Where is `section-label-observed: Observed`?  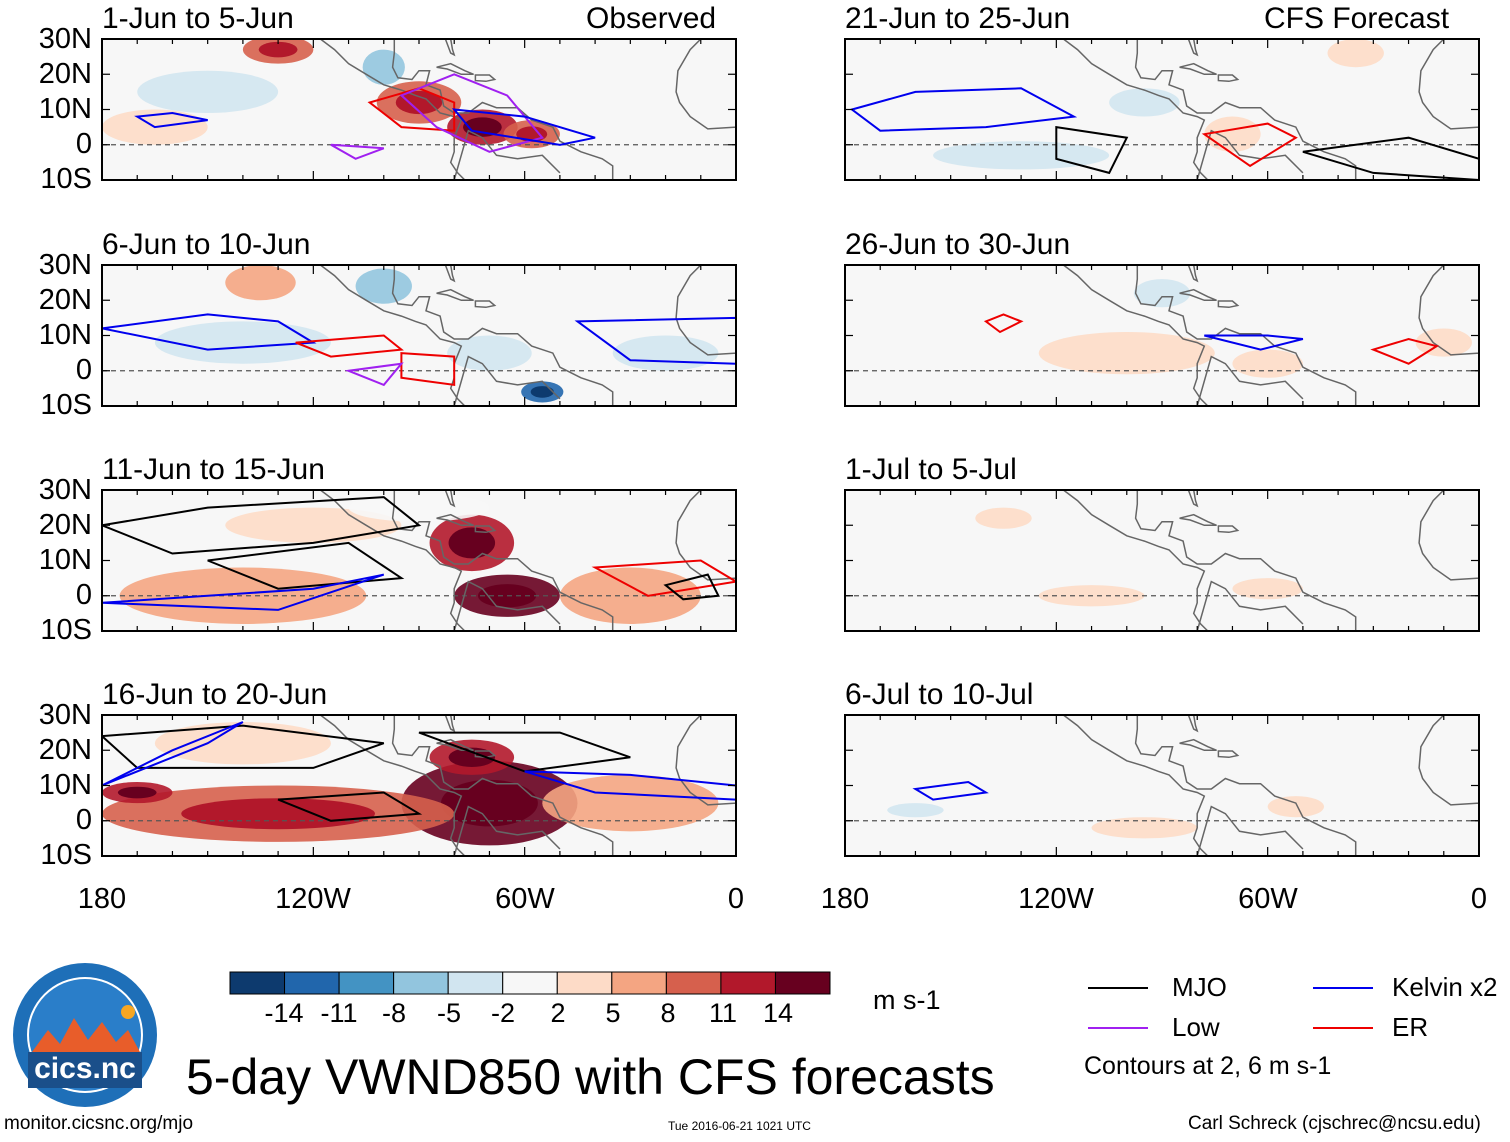
section-label-observed: Observed is located at coordinates (651, 18).